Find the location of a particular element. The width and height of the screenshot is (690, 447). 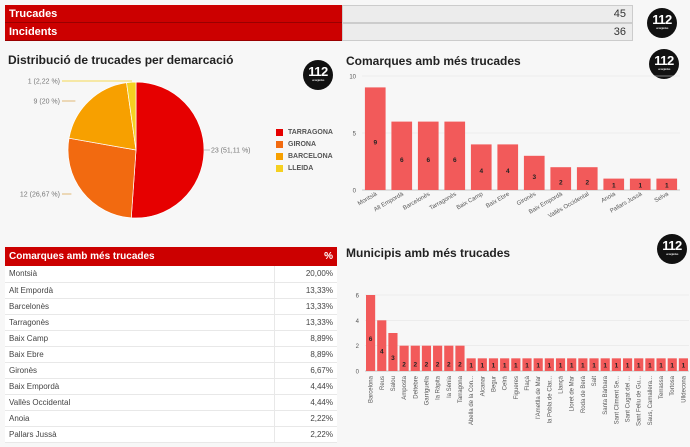

legend-item: TARRAGONA is located at coordinates (304, 132).